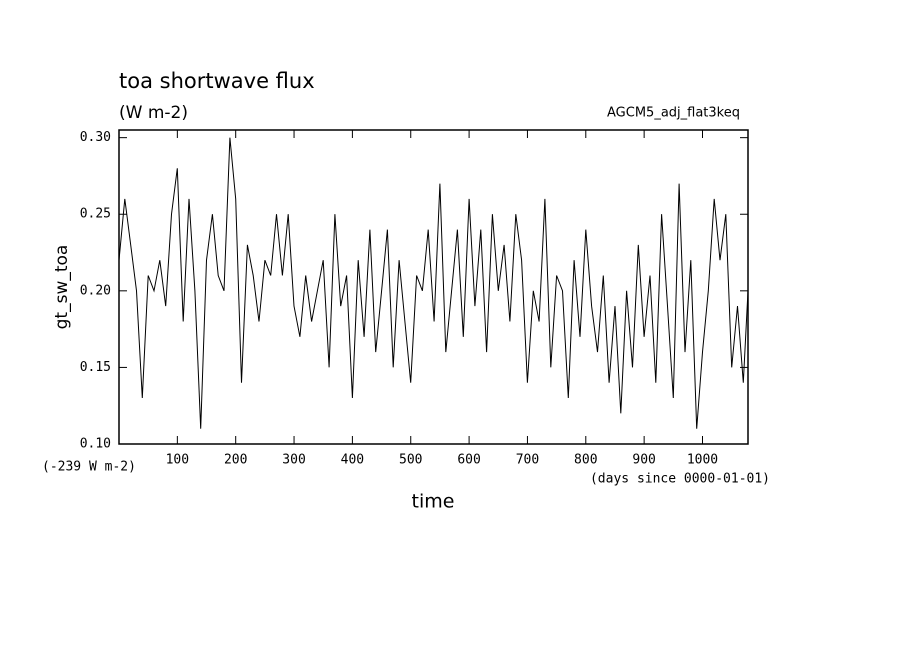  I want to click on x-tick-label: 500, so click(410, 460).